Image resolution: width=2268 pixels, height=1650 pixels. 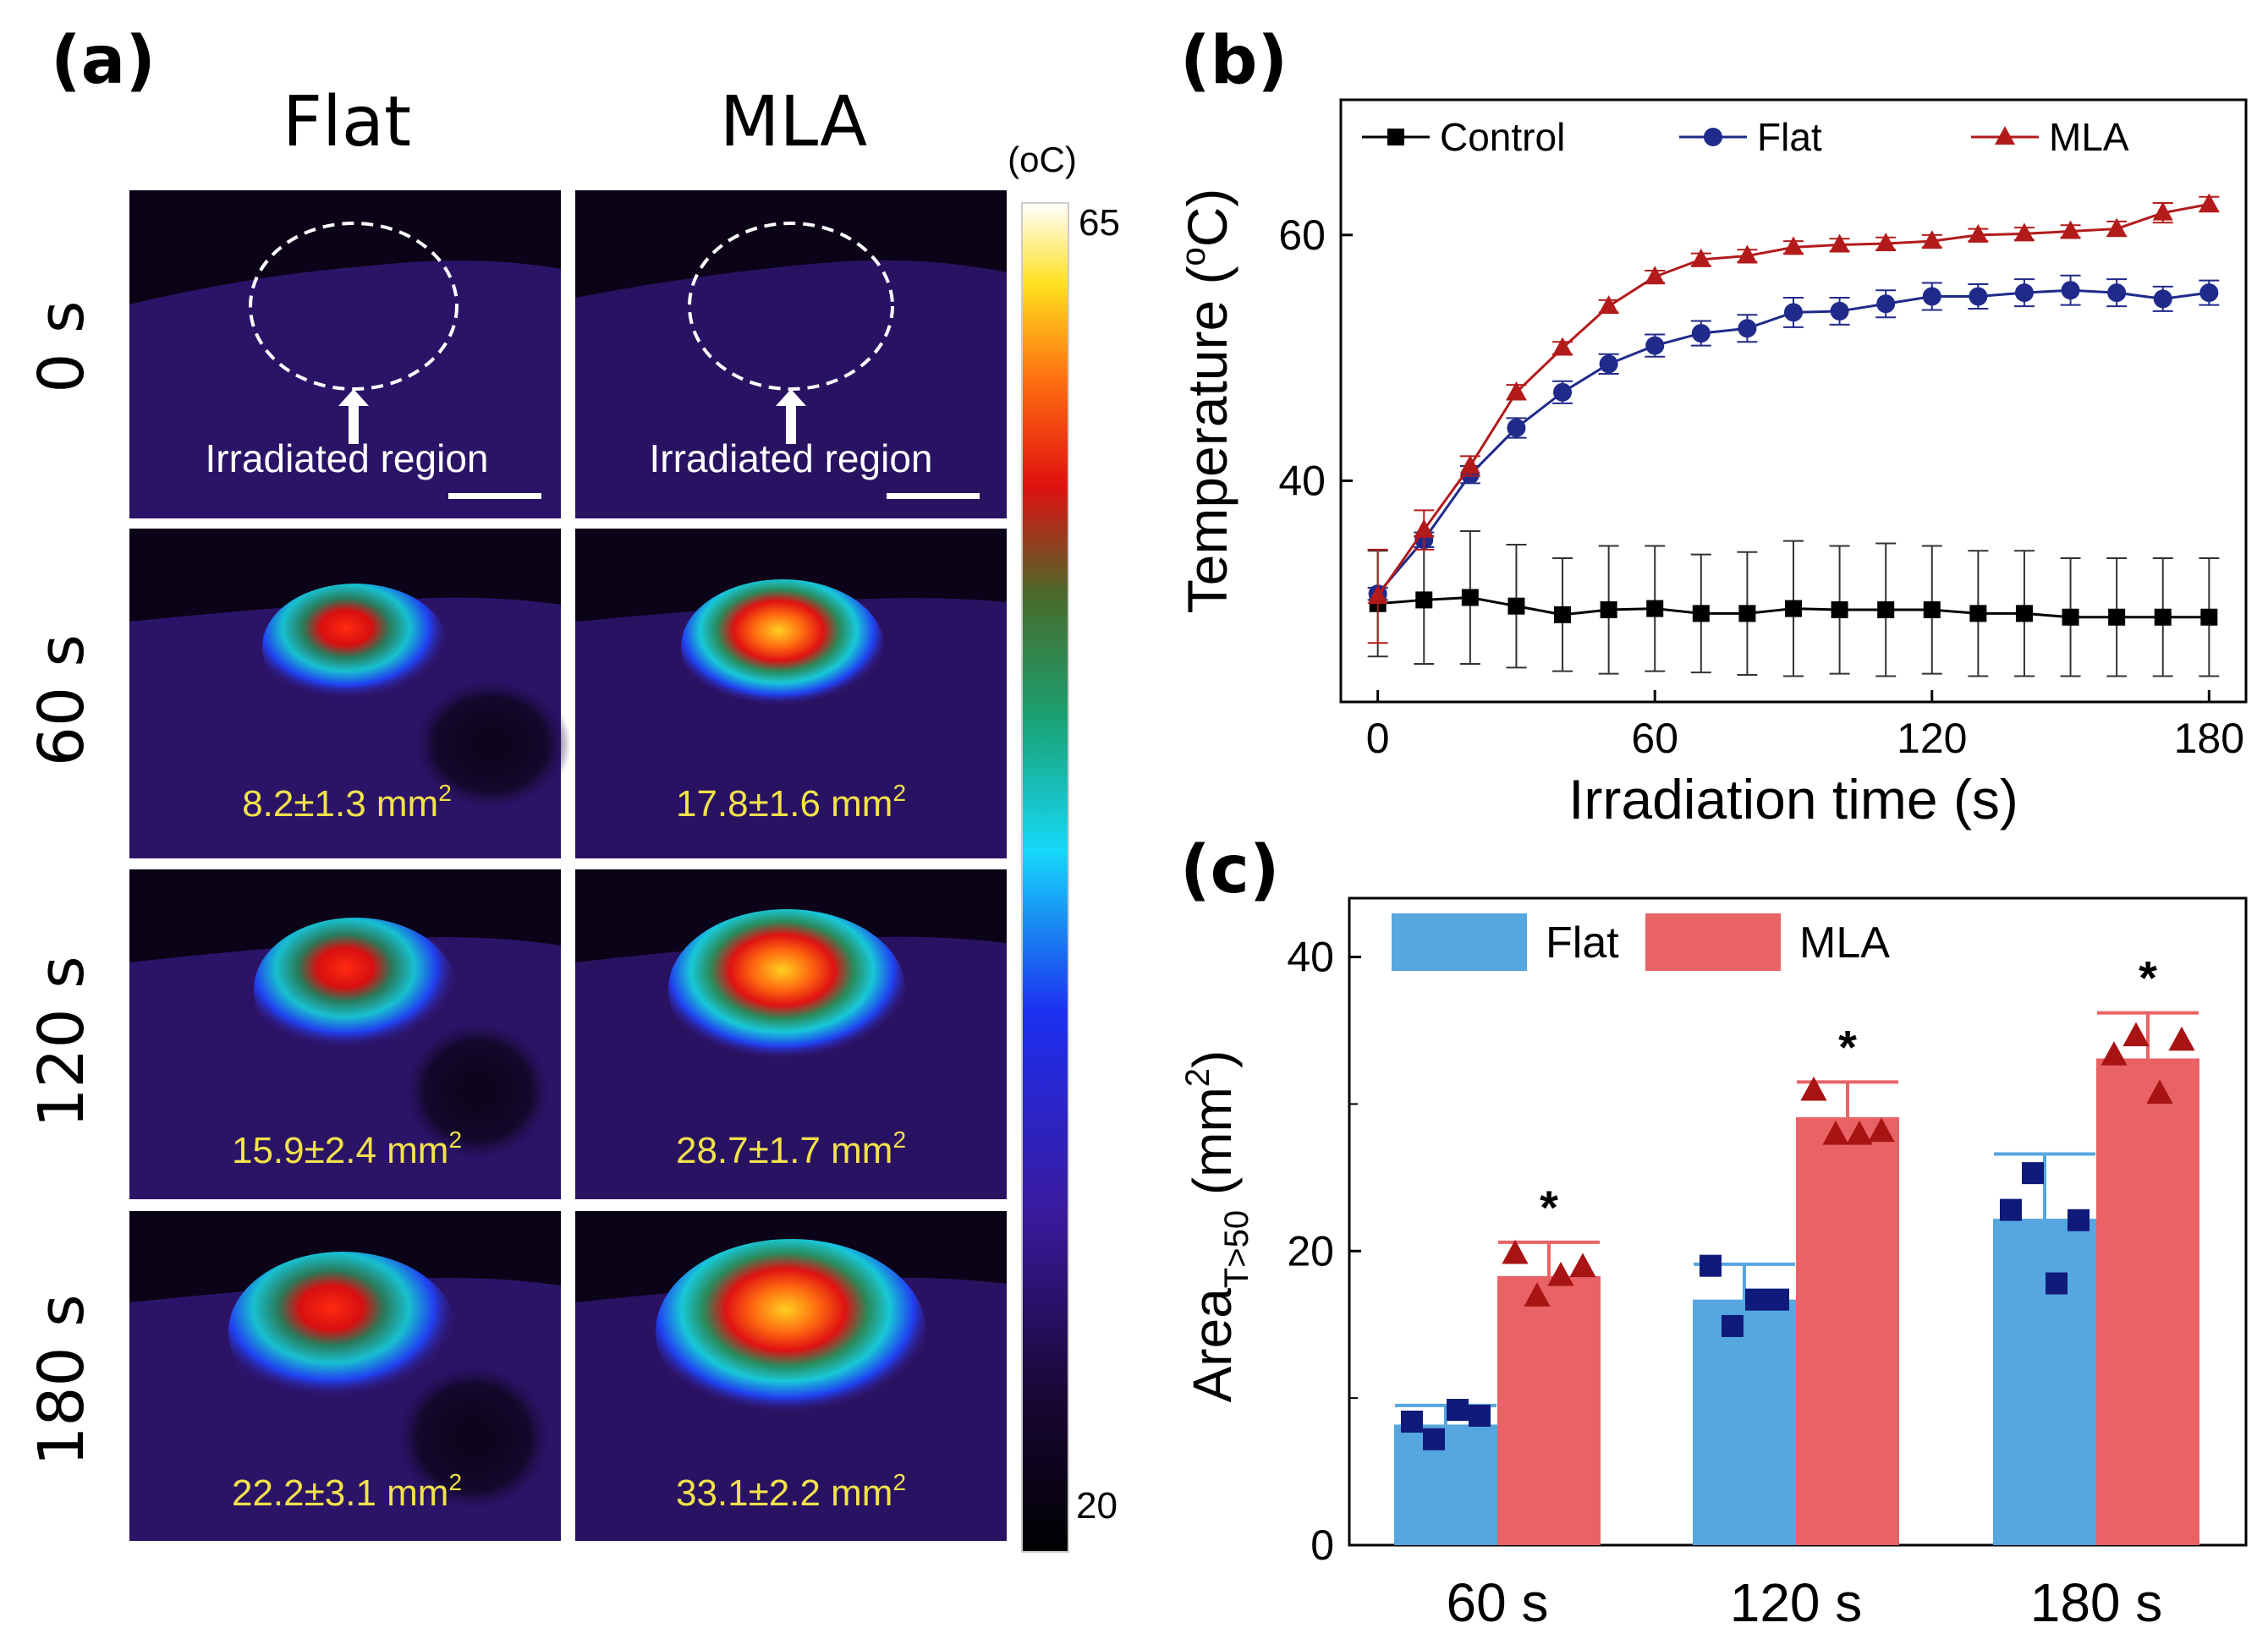 What do you see at coordinates (1796, 1602) in the screenshot?
I see `x-tick-label: 120 s` at bounding box center [1796, 1602].